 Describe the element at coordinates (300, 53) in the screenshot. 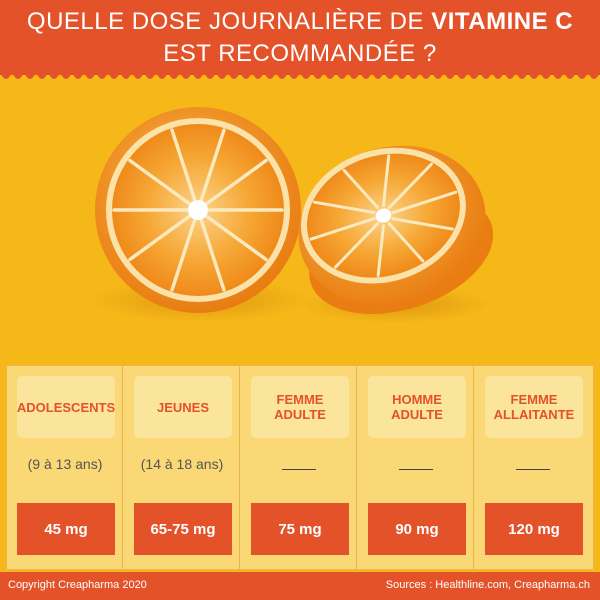

I see `page-title-line-2: EST RECOMMANDÉE ?` at that location.